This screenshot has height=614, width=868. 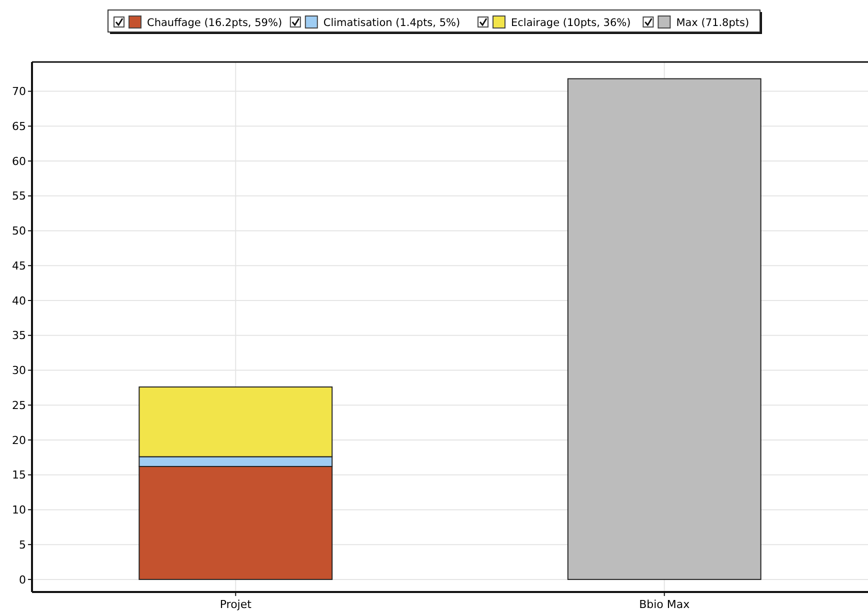 I want to click on y-tick-label: 10, so click(x=19, y=510).